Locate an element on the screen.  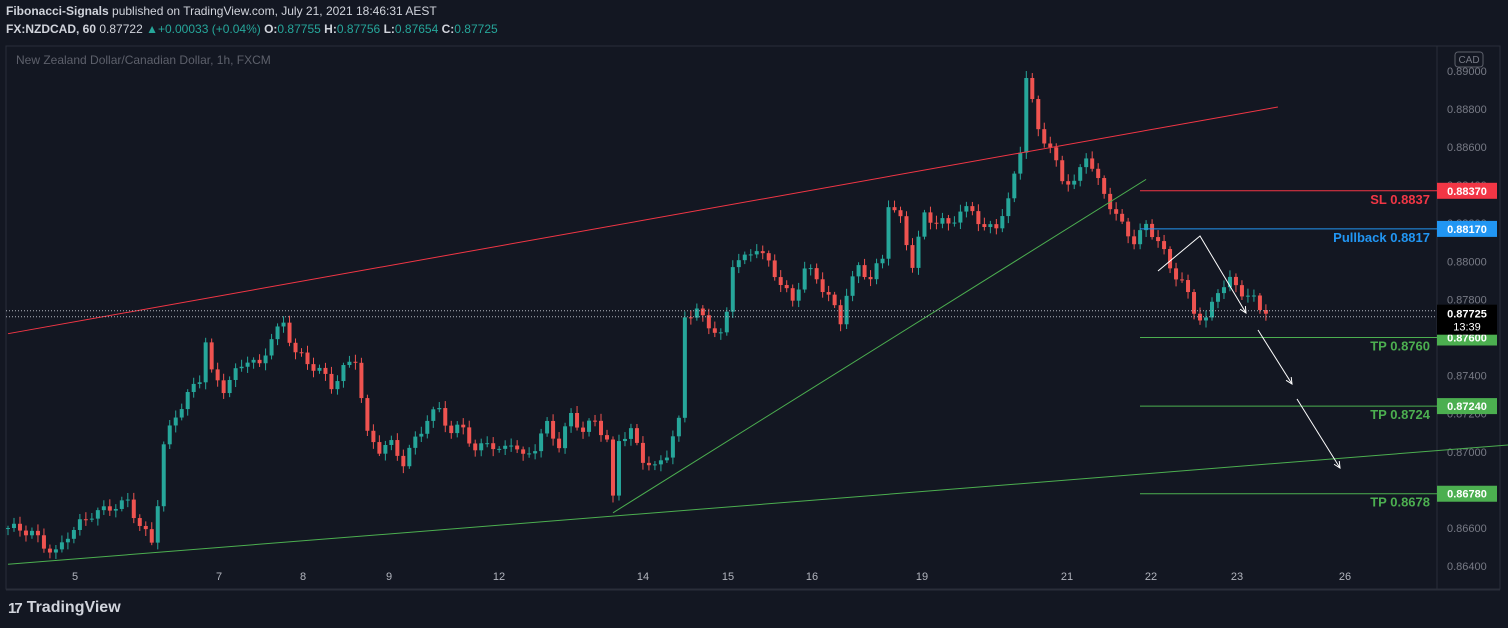
author-name: Fibonacci-Signals is located at coordinates (57, 11).